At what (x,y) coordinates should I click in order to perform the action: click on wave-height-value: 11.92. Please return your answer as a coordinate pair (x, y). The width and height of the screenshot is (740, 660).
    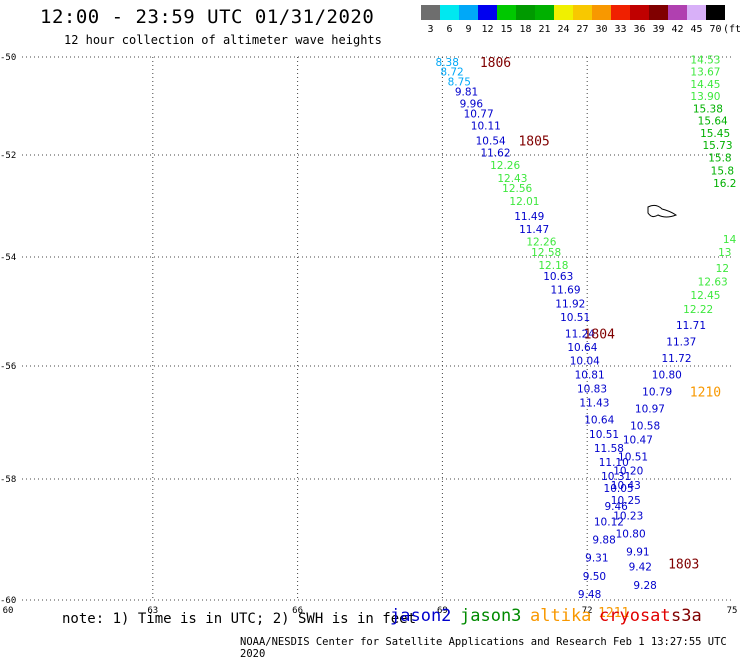
    Looking at the image, I should click on (570, 304).